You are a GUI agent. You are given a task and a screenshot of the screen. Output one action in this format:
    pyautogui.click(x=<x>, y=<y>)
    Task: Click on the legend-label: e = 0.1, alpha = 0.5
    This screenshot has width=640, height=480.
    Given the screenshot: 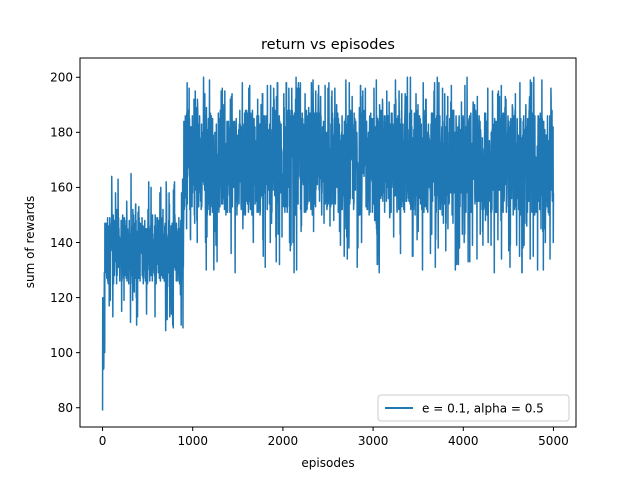 What is the action you would take?
    pyautogui.click(x=483, y=409)
    